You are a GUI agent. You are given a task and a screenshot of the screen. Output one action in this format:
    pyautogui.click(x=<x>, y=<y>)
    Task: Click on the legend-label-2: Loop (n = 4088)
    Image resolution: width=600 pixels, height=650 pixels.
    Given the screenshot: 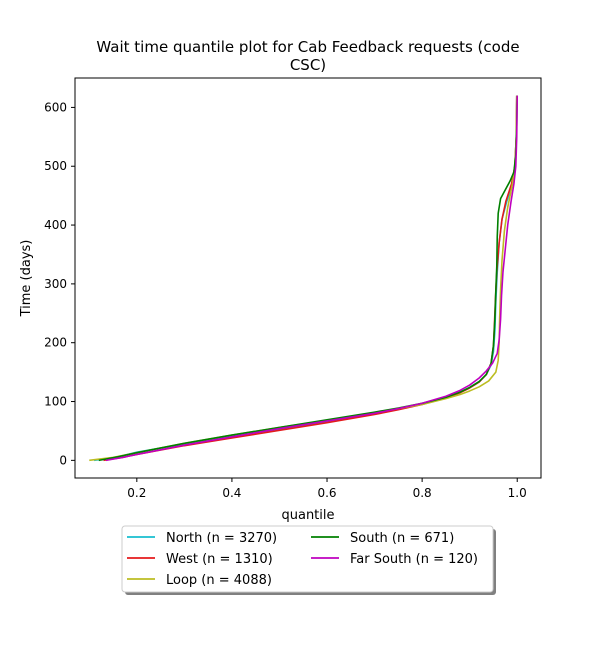 What is the action you would take?
    pyautogui.click(x=219, y=580)
    